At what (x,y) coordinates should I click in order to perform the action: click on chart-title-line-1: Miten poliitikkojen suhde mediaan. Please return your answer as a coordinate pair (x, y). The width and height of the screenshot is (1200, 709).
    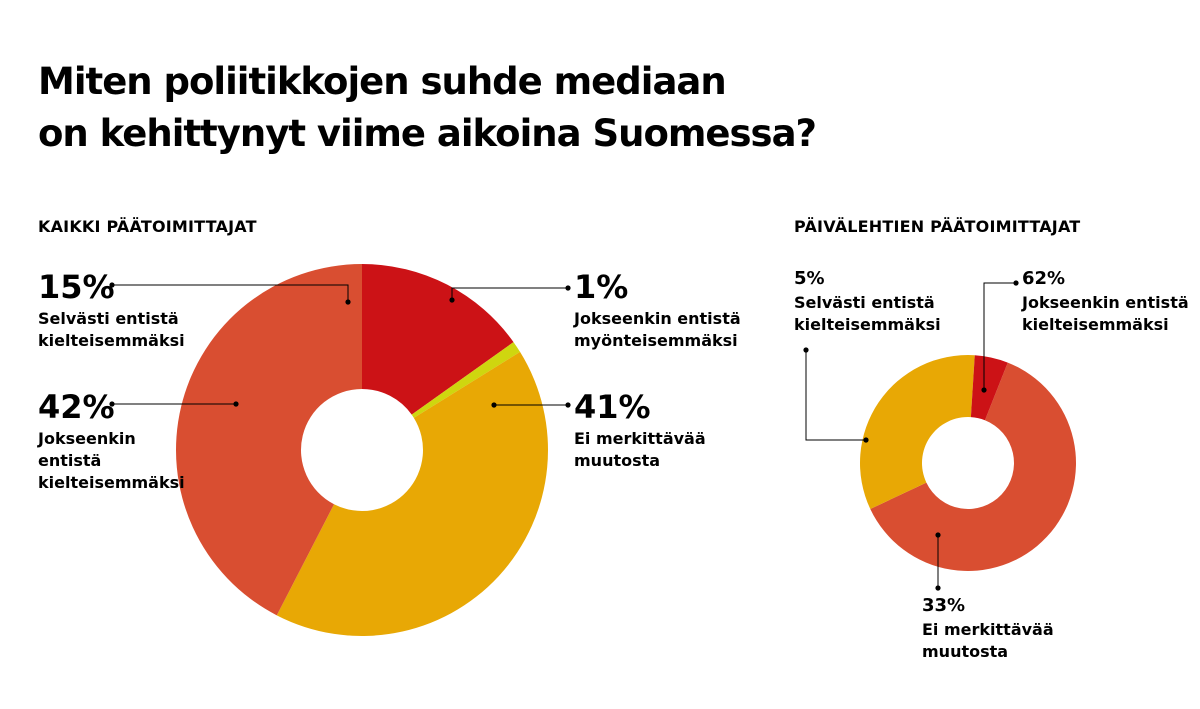
    Looking at the image, I should click on (382, 81).